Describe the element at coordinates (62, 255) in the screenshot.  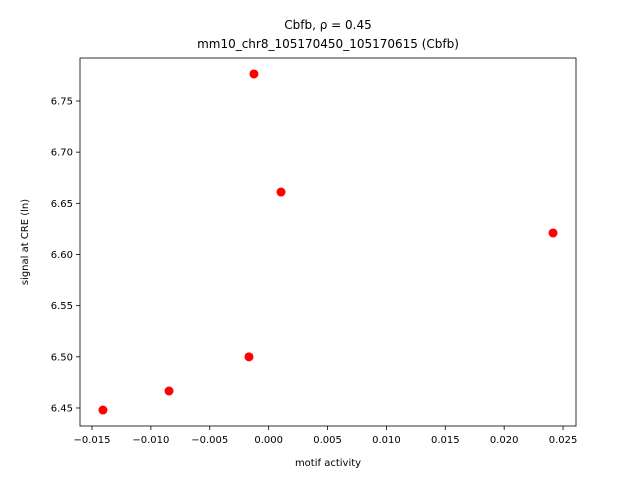
I see `y-tick-label: 6.60` at that location.